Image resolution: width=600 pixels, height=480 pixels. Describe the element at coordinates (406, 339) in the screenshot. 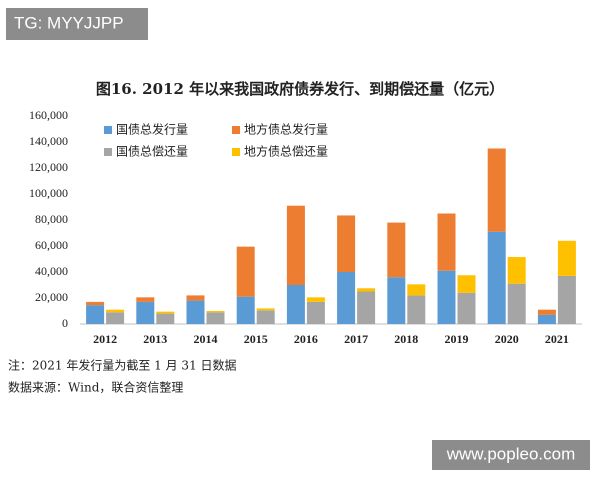

I see `x-tick-label: 2018` at that location.